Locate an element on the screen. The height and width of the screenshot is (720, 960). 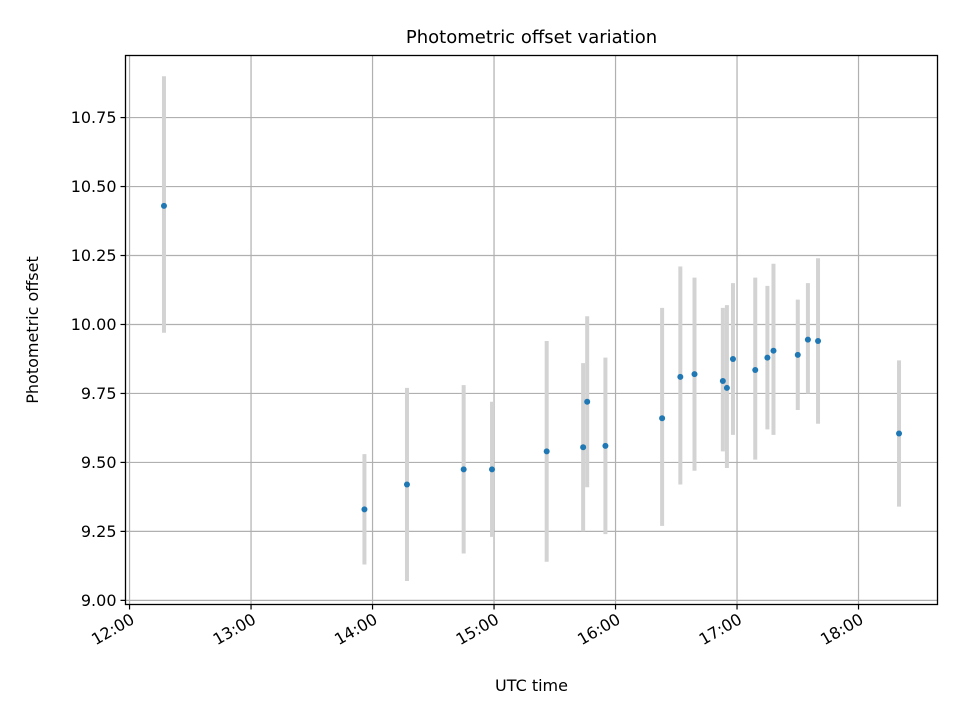
y-axis-label: Photometric offset is located at coordinates (32, 330).